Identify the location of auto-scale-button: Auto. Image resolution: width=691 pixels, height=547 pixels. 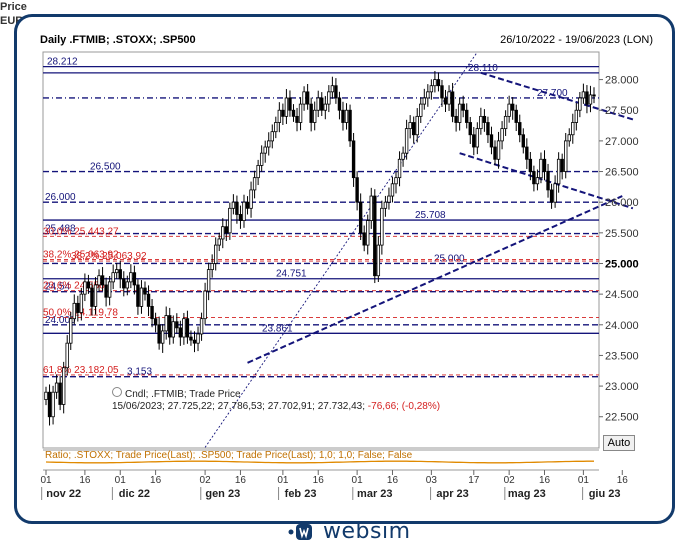
(619, 443).